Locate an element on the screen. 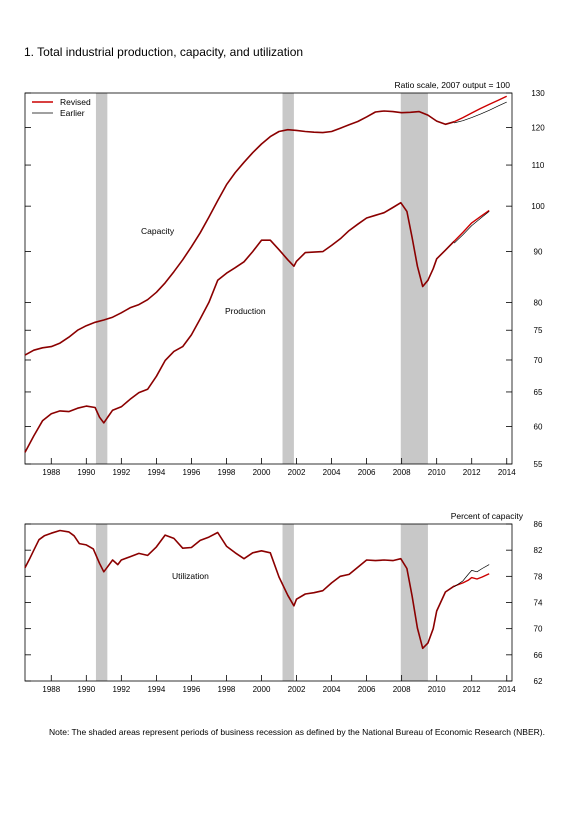 The width and height of the screenshot is (585, 815). bottom-x-tick-label: 2012 is located at coordinates (472, 689).